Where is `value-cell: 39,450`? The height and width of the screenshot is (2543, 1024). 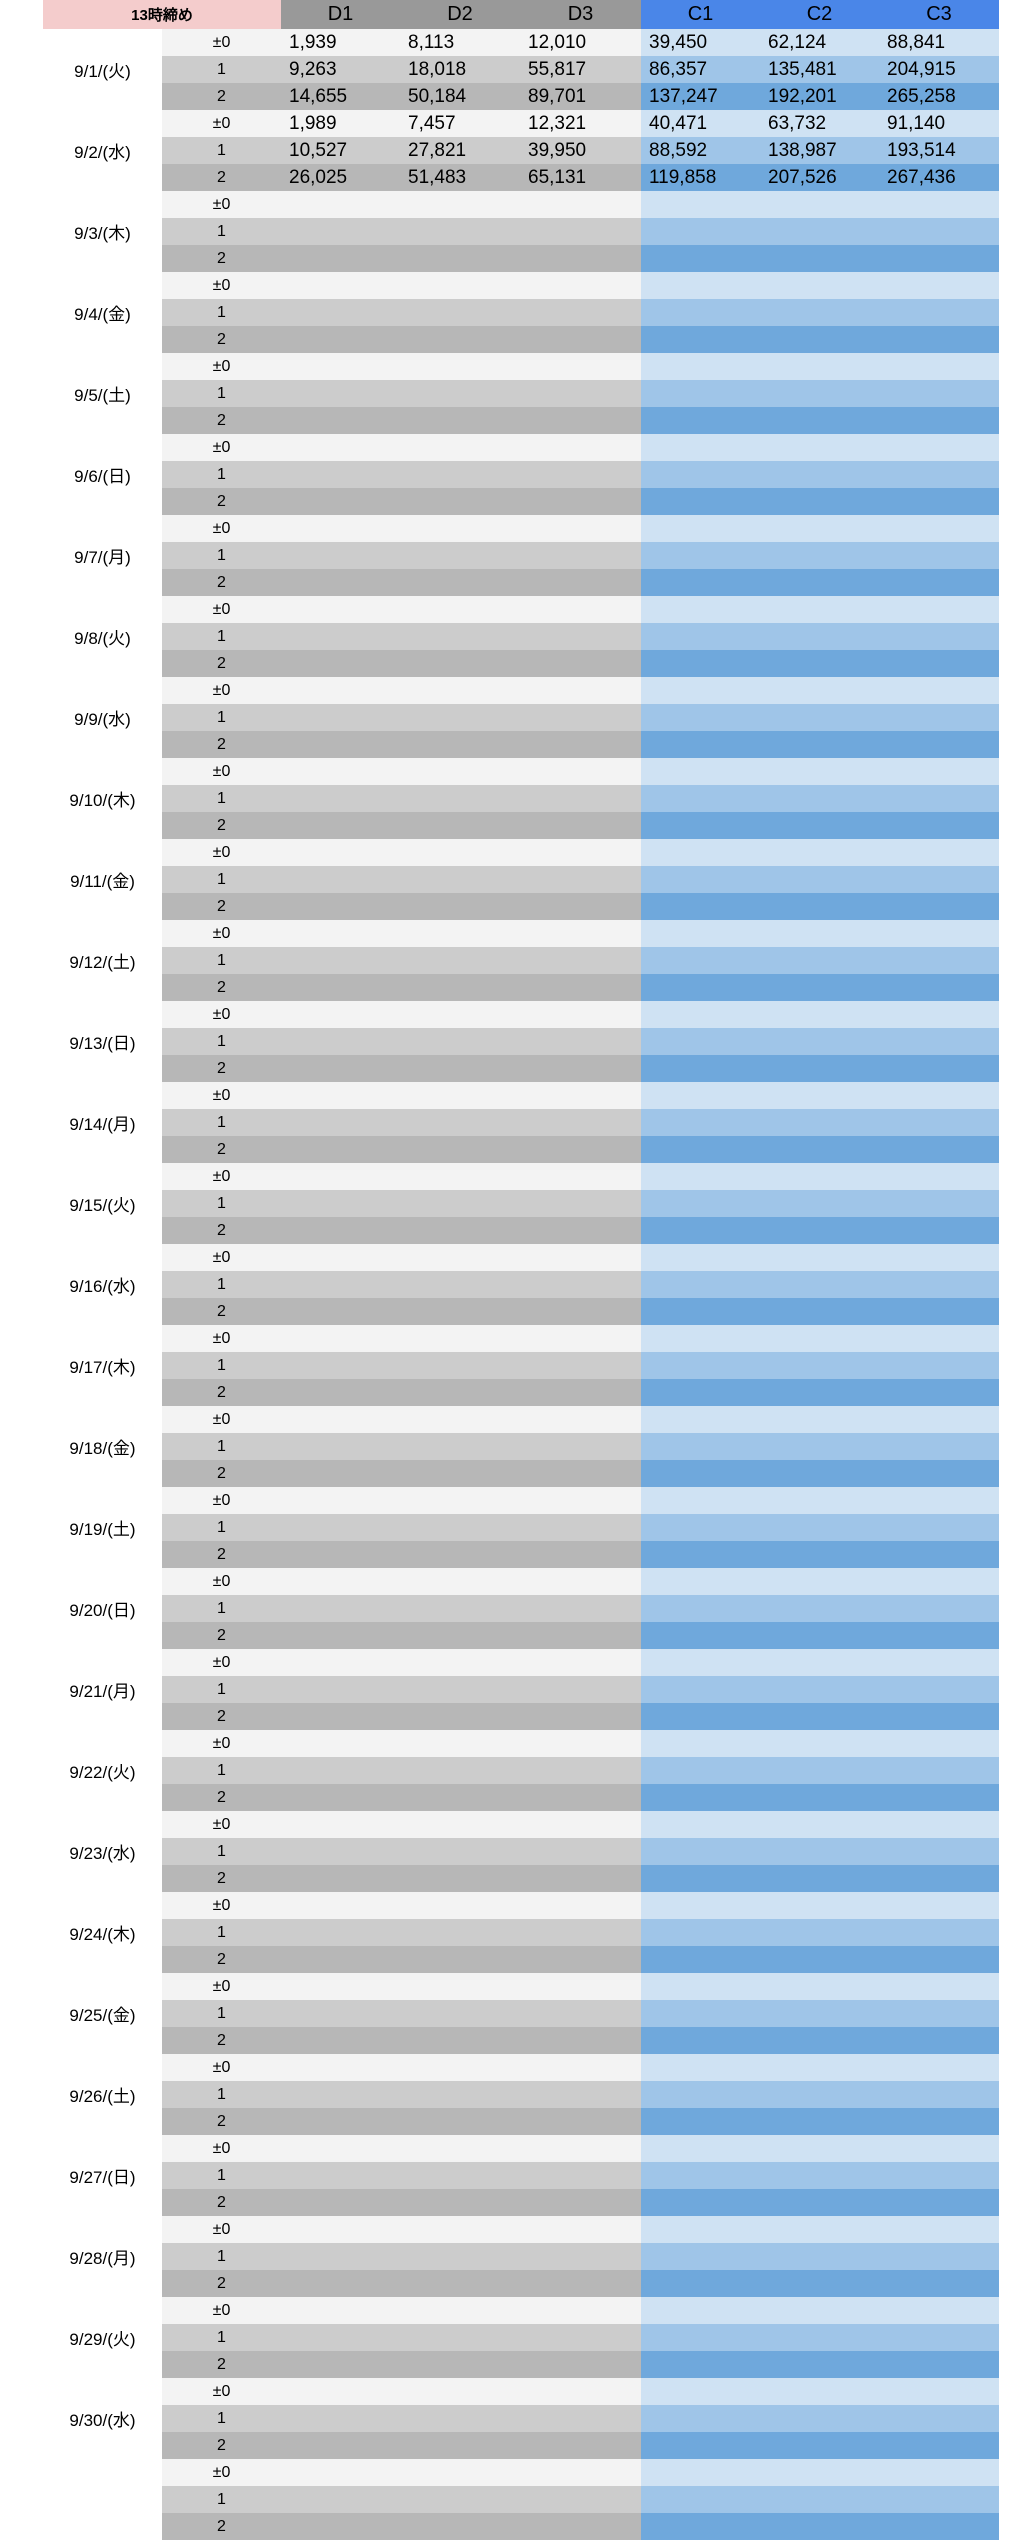
value-cell: 39,450 is located at coordinates (700, 42).